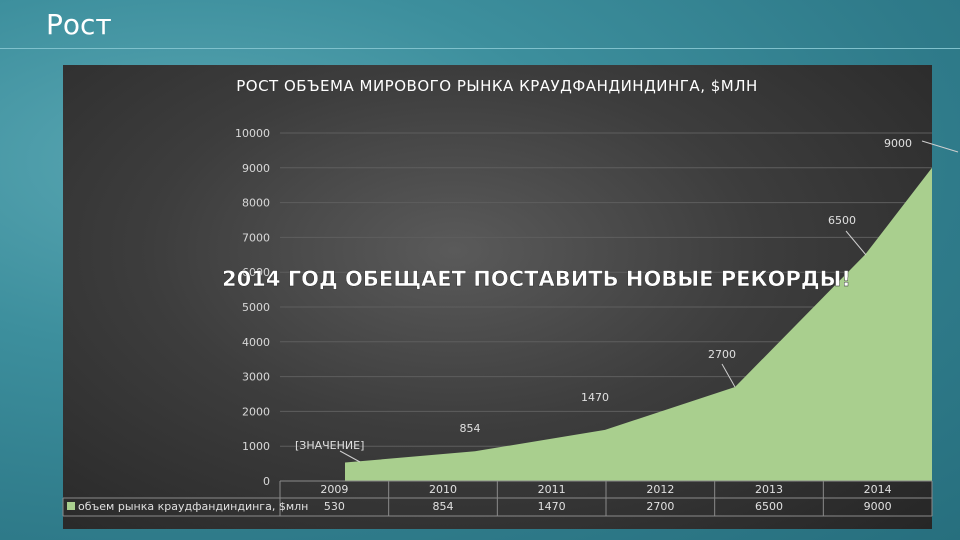 The image size is (960, 540). What do you see at coordinates (256, 237) in the screenshot?
I see `y-tick-label: 7000` at bounding box center [256, 237].